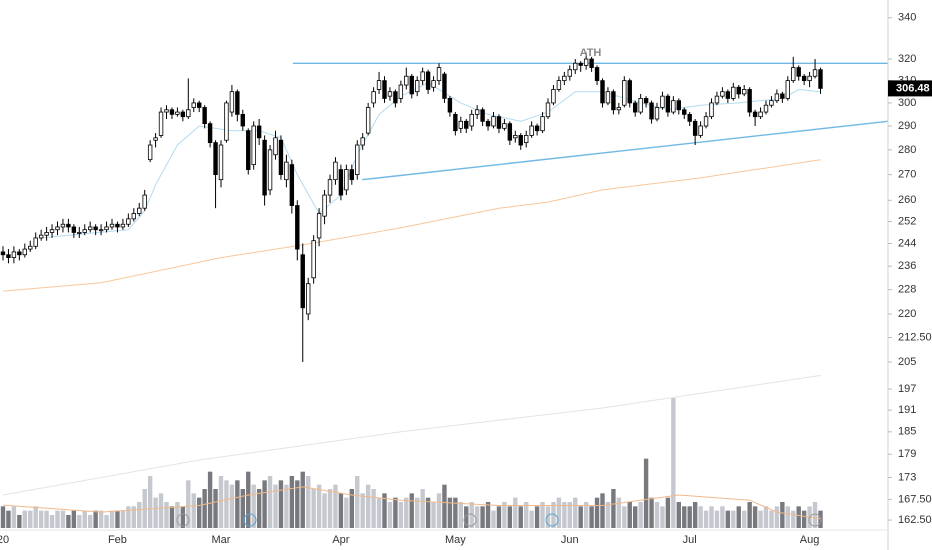  I want to click on x-tick-label: Mar, so click(221, 540).